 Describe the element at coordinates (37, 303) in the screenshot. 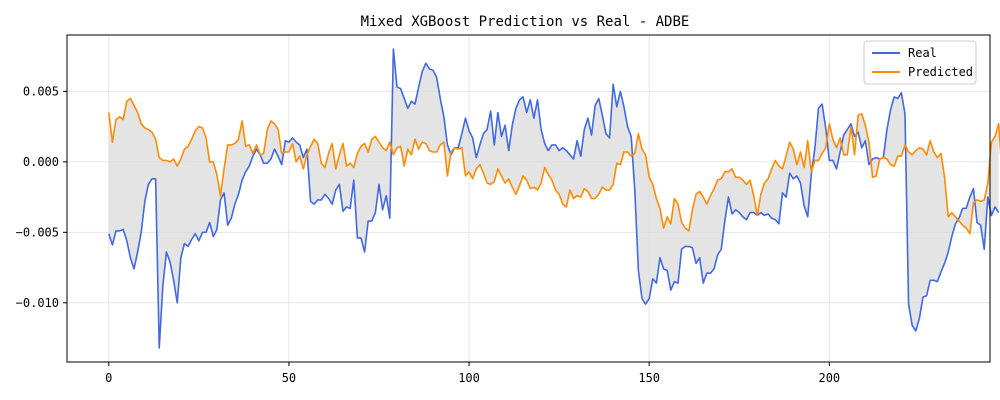

I see `y-tick-label: −0.010` at that location.